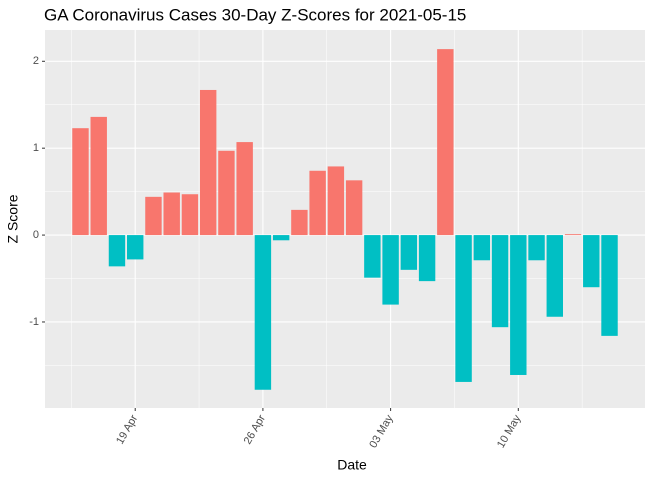  What do you see at coordinates (36, 61) in the screenshot?
I see `y-tick-label: 2` at bounding box center [36, 61].